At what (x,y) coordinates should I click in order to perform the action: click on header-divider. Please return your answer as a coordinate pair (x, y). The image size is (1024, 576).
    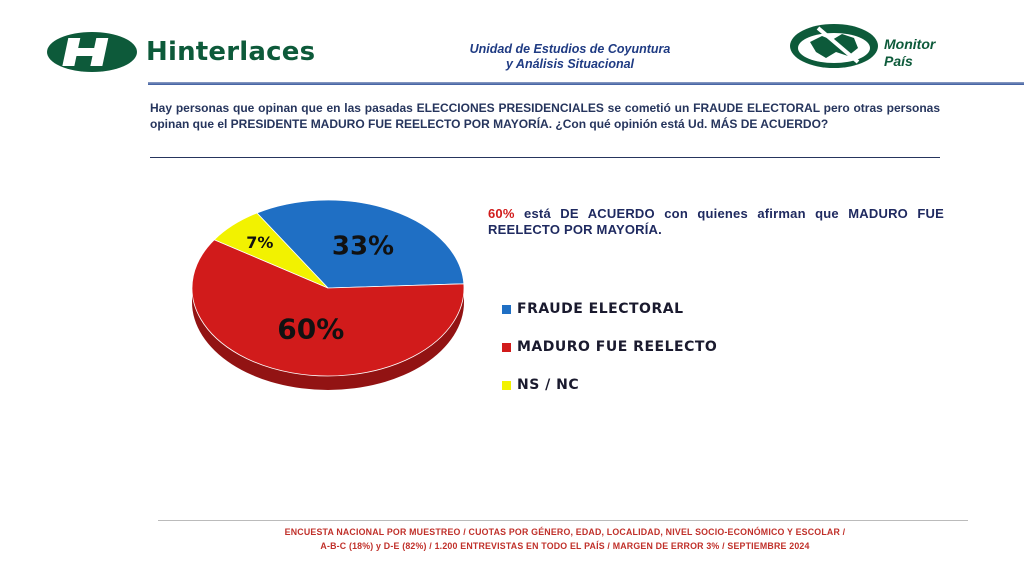
    Looking at the image, I should click on (586, 83).